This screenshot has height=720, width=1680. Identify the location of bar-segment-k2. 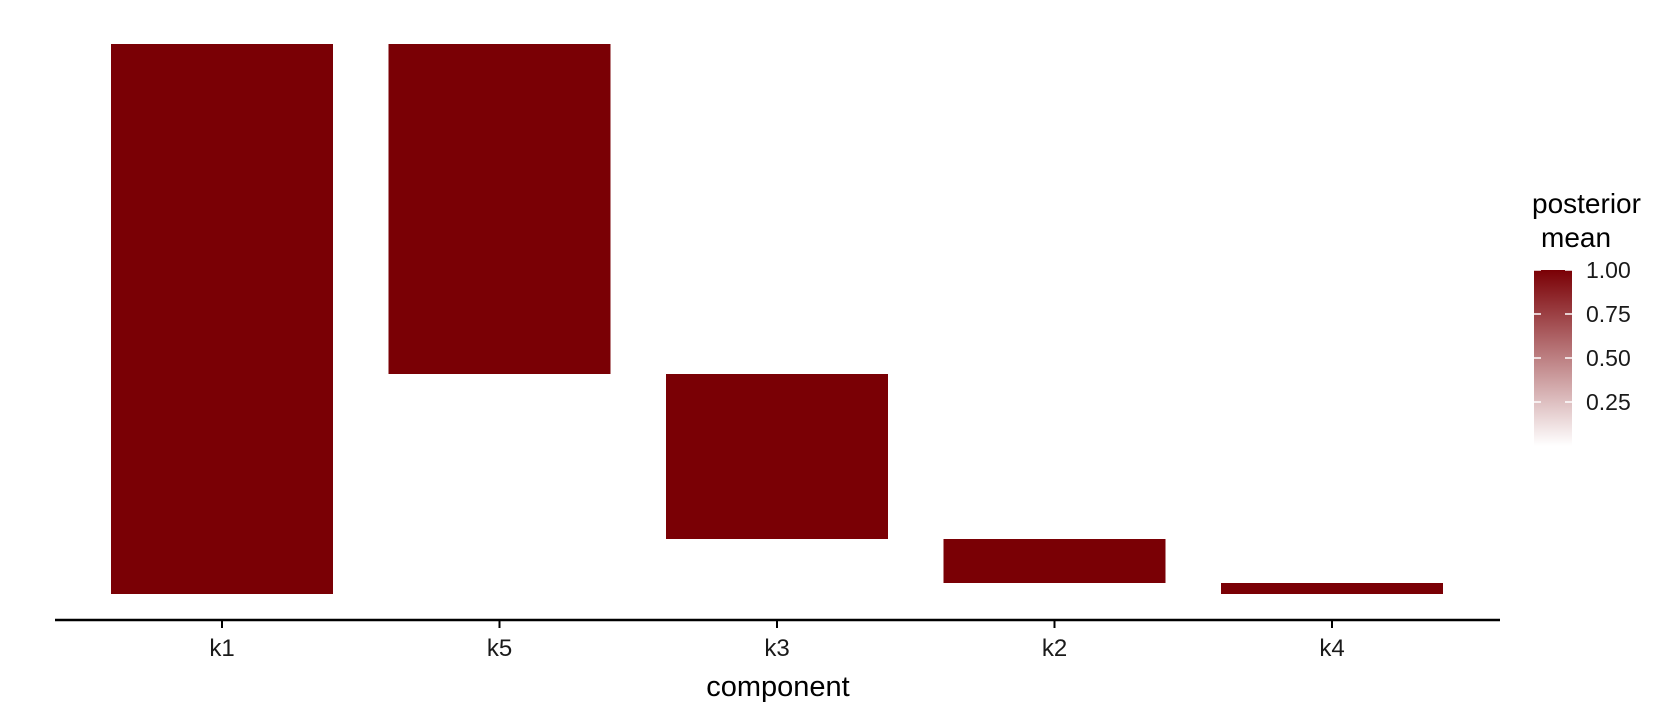
(1054, 561).